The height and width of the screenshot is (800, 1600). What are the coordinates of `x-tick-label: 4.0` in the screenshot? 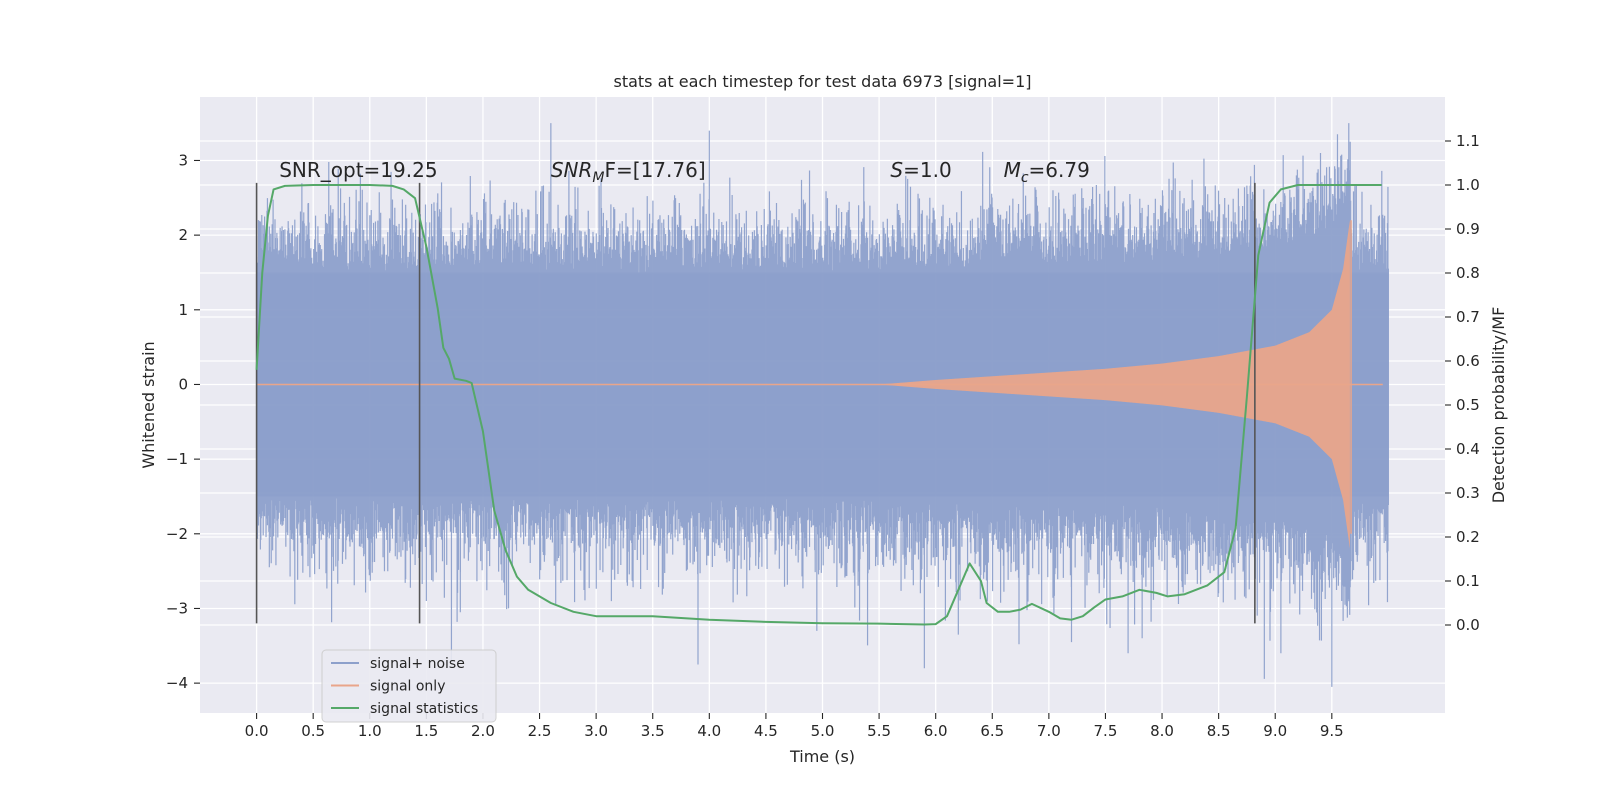 It's located at (709, 731).